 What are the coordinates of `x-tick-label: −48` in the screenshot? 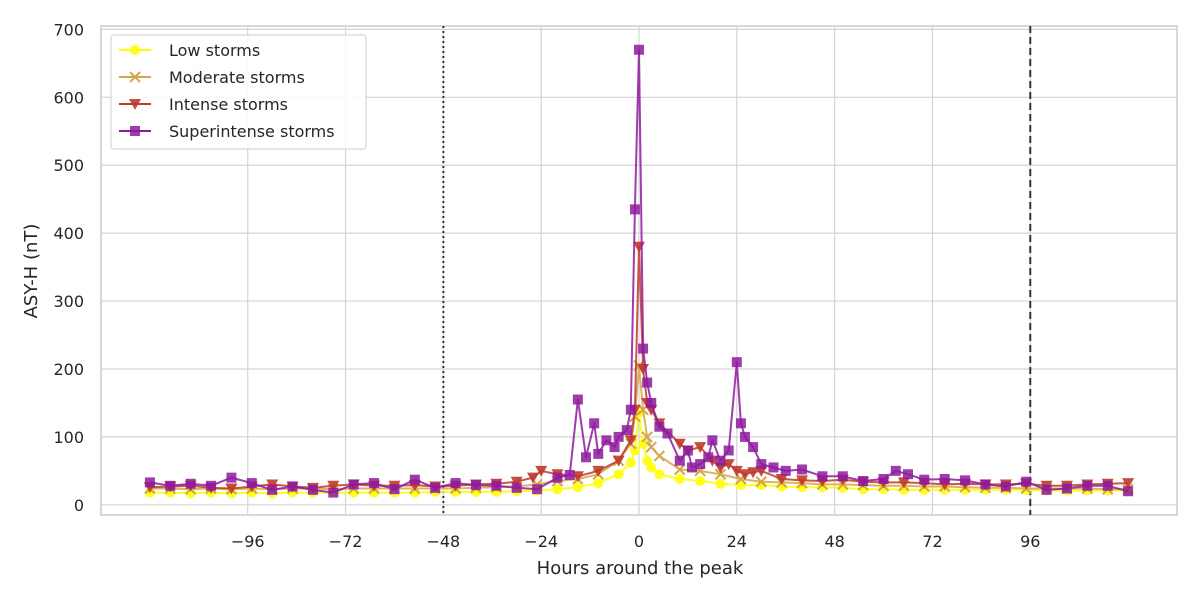 It's located at (443, 541).